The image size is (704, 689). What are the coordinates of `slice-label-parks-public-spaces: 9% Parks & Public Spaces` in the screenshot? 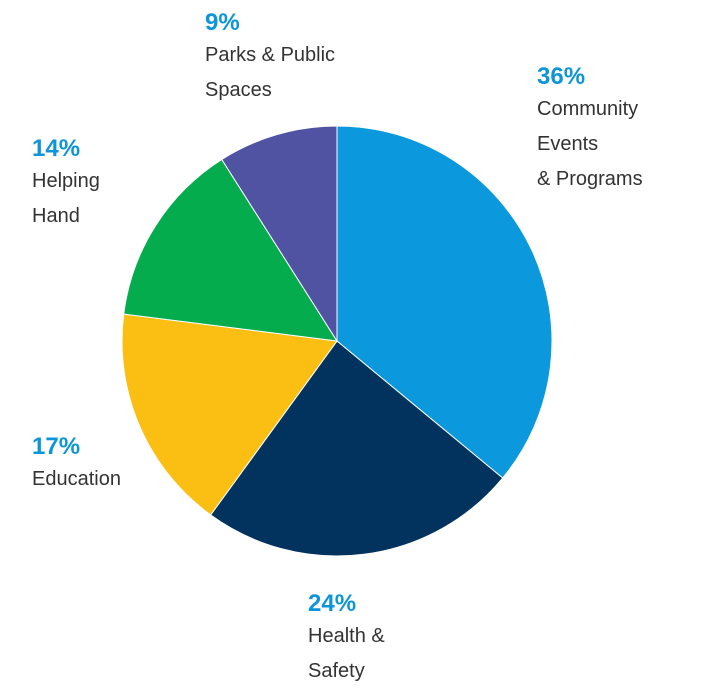 It's located at (270, 58).